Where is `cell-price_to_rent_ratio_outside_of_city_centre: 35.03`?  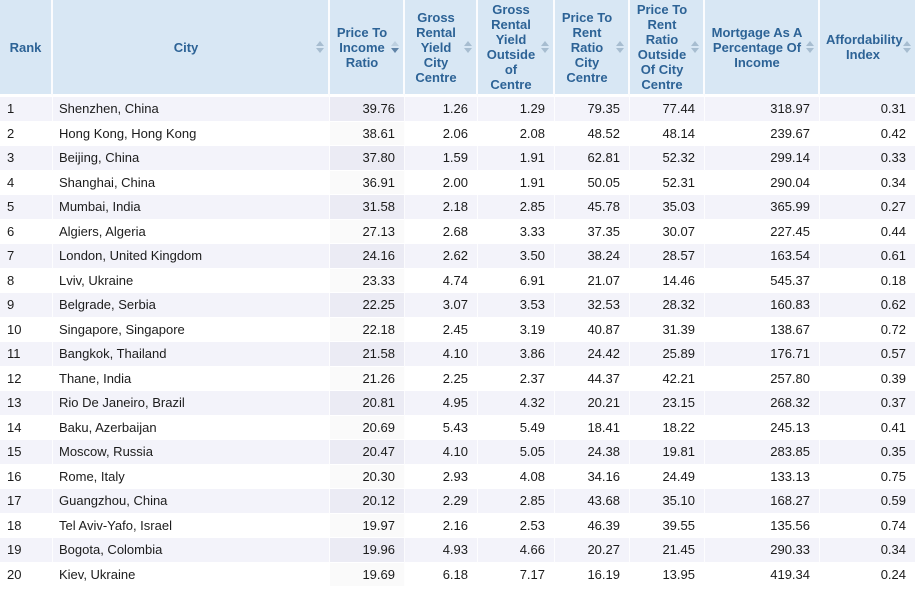 cell-price_to_rent_ratio_outside_of_city_centre: 35.03 is located at coordinates (667, 207).